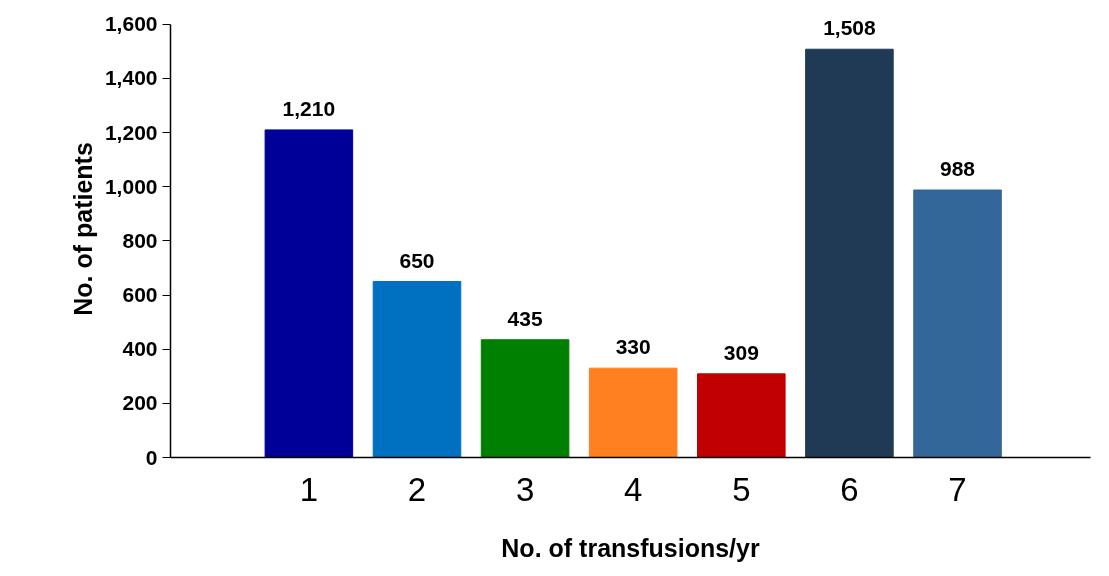 Image resolution: width=1109 pixels, height=576 pixels. Describe the element at coordinates (633, 347) in the screenshot. I see `data-label: 330` at that location.